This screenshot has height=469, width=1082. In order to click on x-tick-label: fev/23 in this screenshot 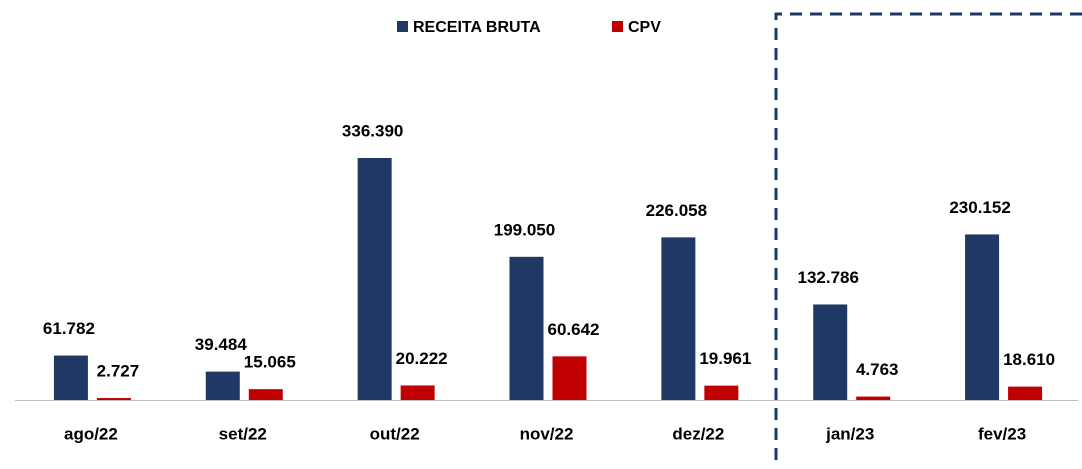, I will do `click(1002, 433)`.